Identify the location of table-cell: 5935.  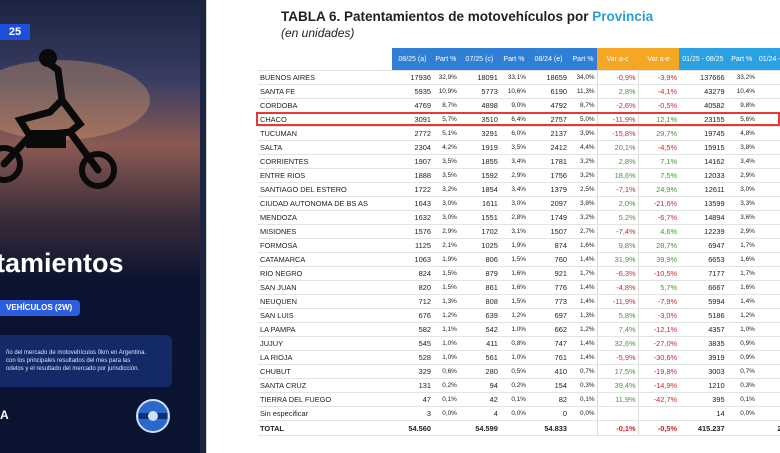
(412, 91).